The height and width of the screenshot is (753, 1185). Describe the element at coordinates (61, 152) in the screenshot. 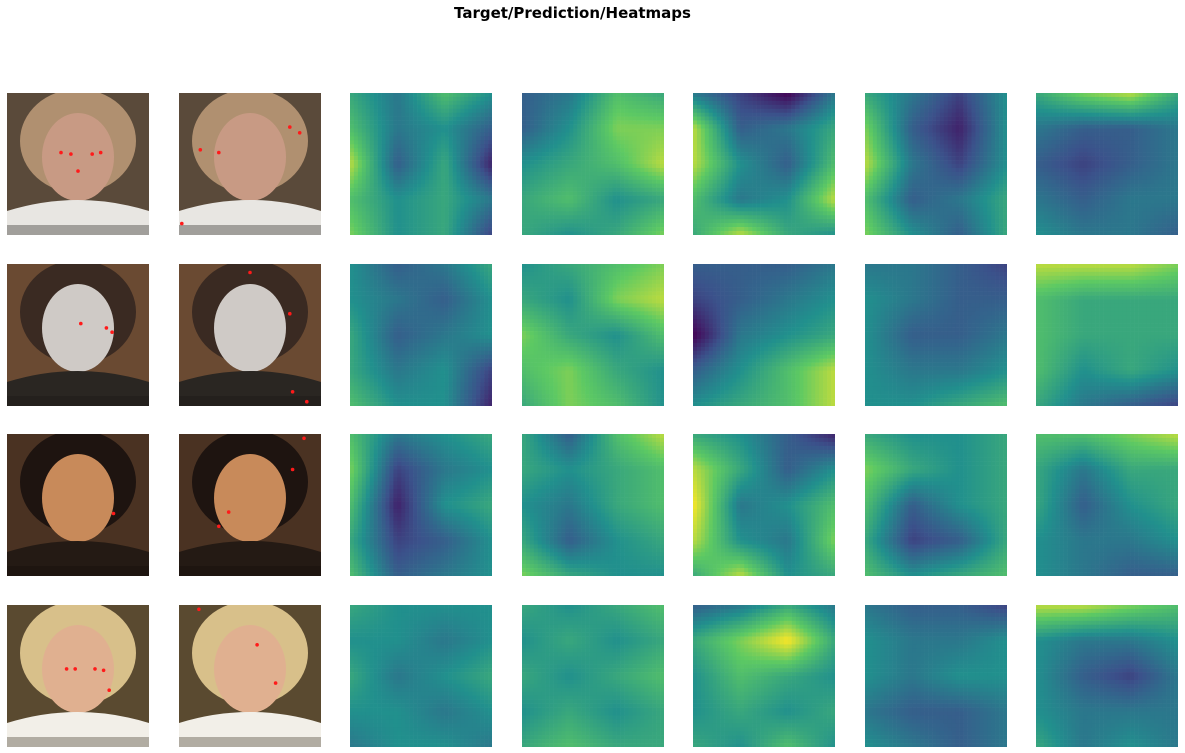

I see `target-landmark-point` at that location.